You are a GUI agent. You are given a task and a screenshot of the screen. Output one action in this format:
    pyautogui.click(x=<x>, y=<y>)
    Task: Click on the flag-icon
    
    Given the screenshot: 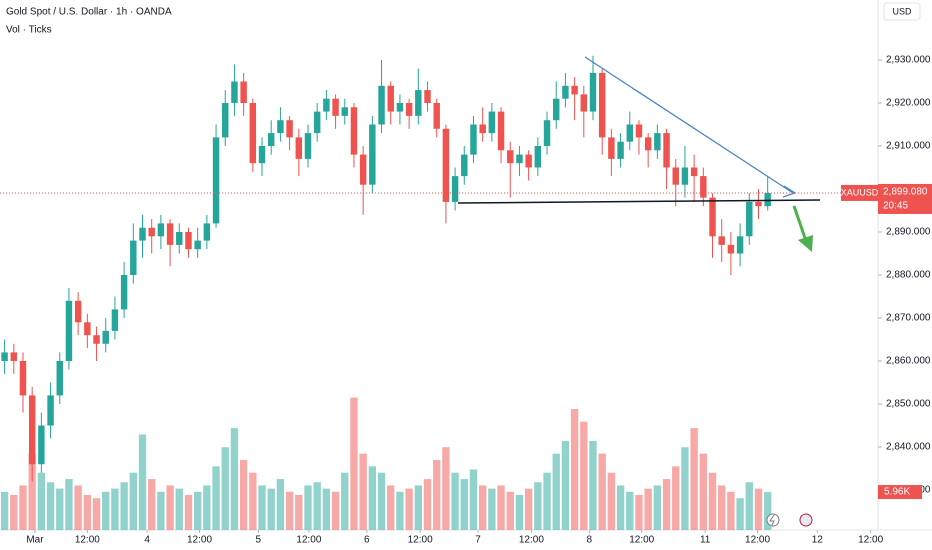 What is the action you would take?
    pyautogui.click(x=806, y=520)
    